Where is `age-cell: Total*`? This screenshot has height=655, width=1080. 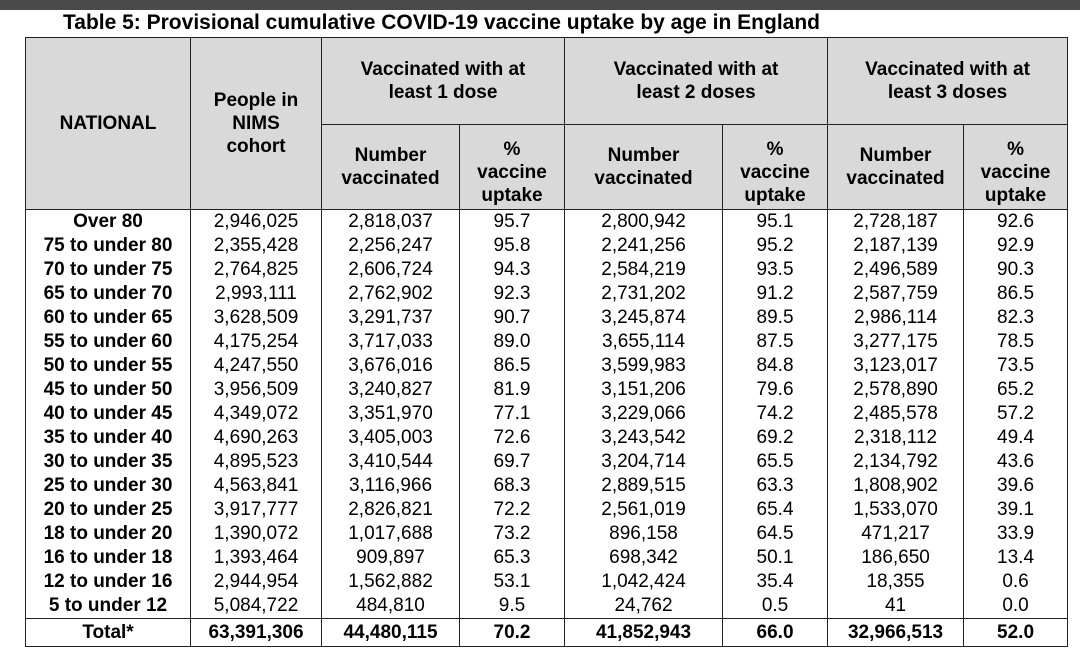
age-cell: Total* is located at coordinates (108, 632).